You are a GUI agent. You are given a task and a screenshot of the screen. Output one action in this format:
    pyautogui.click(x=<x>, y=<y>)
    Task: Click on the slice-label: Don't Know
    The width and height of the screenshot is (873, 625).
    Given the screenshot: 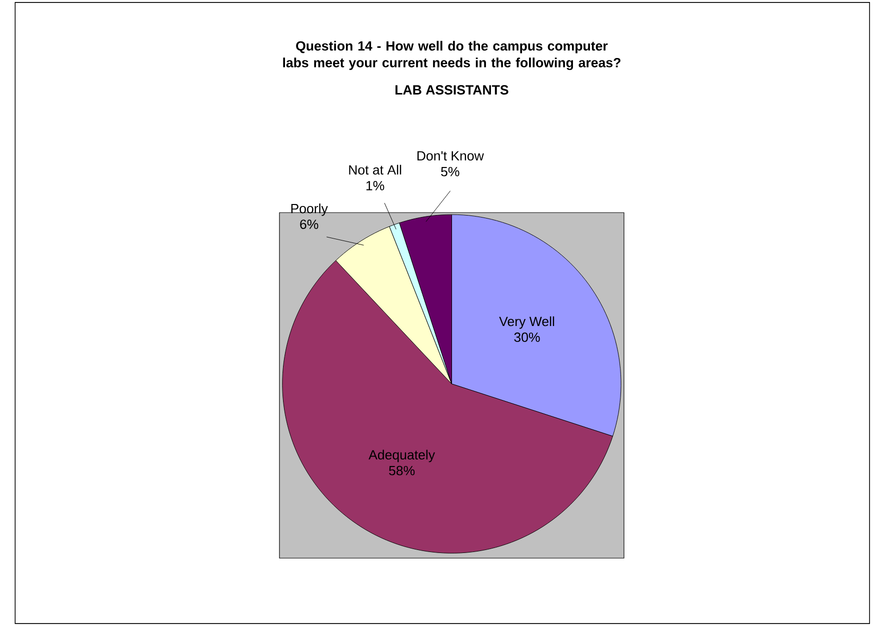 What is the action you would take?
    pyautogui.click(x=450, y=156)
    